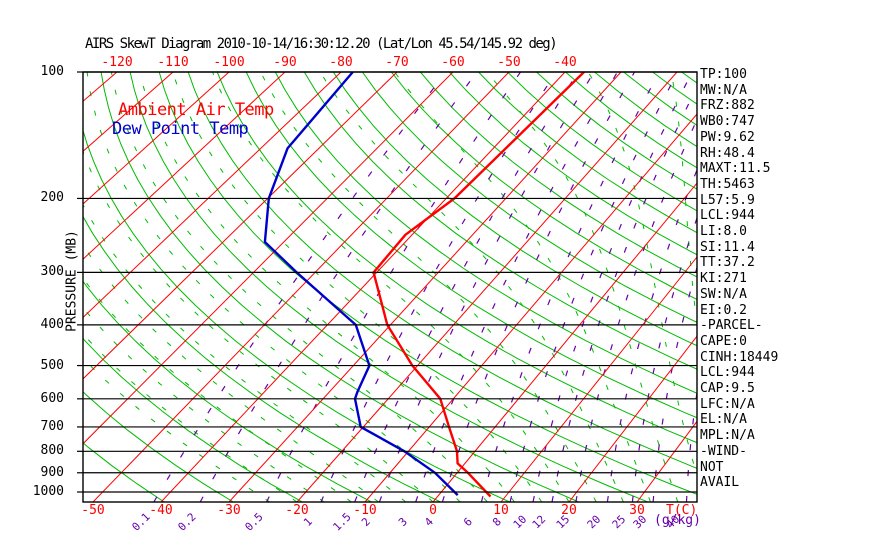  What do you see at coordinates (727, 373) in the screenshot?
I see `stat-line-19: LCL:944` at bounding box center [727, 373].